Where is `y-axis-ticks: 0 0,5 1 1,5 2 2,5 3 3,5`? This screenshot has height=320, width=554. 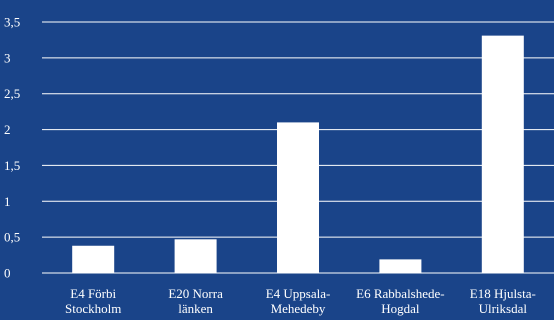
y-axis-ticks: 0 0,5 1 1,5 2 2,5 3 3,5 is located at coordinates (12, 148).